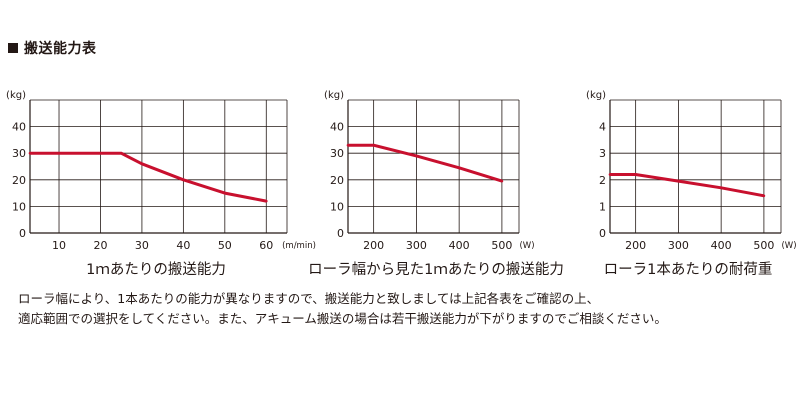 Image resolution: width=800 pixels, height=400 pixels. What do you see at coordinates (602, 127) in the screenshot?
I see `y-tick-label: 4` at bounding box center [602, 127].